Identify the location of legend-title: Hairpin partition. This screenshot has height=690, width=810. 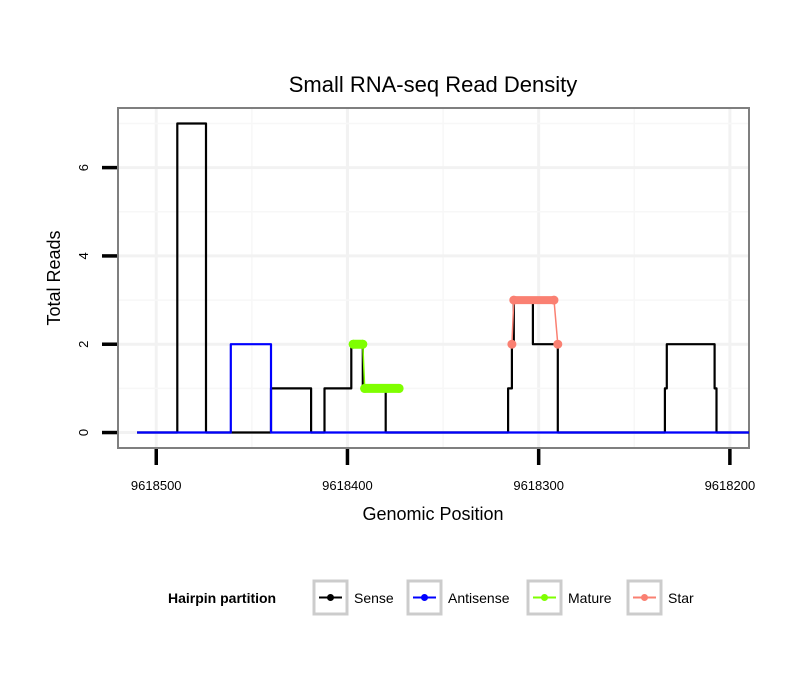
(222, 598).